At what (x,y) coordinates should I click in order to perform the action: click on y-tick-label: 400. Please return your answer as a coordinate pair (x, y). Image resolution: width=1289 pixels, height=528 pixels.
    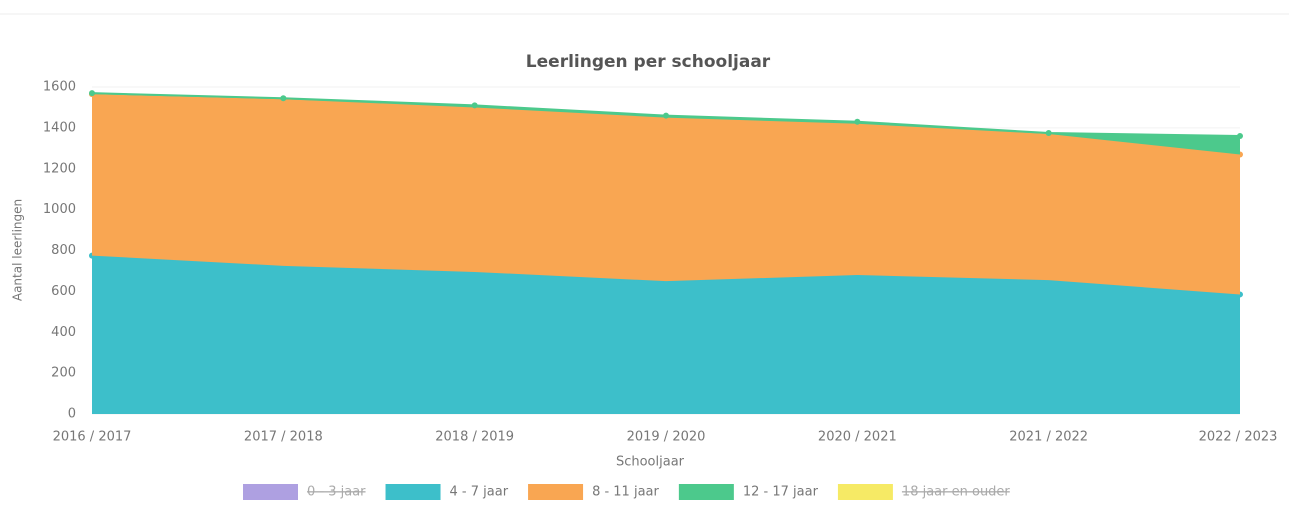
    Looking at the image, I should click on (63, 332).